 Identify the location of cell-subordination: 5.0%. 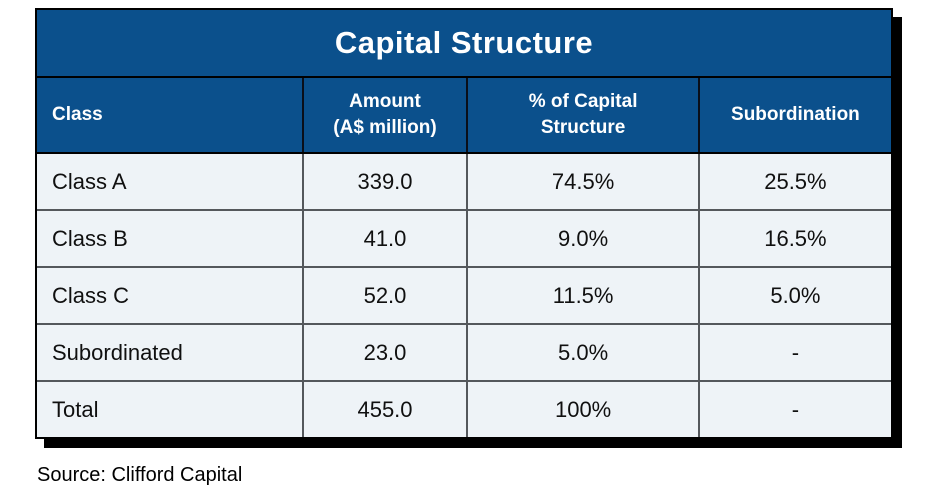
(794, 296).